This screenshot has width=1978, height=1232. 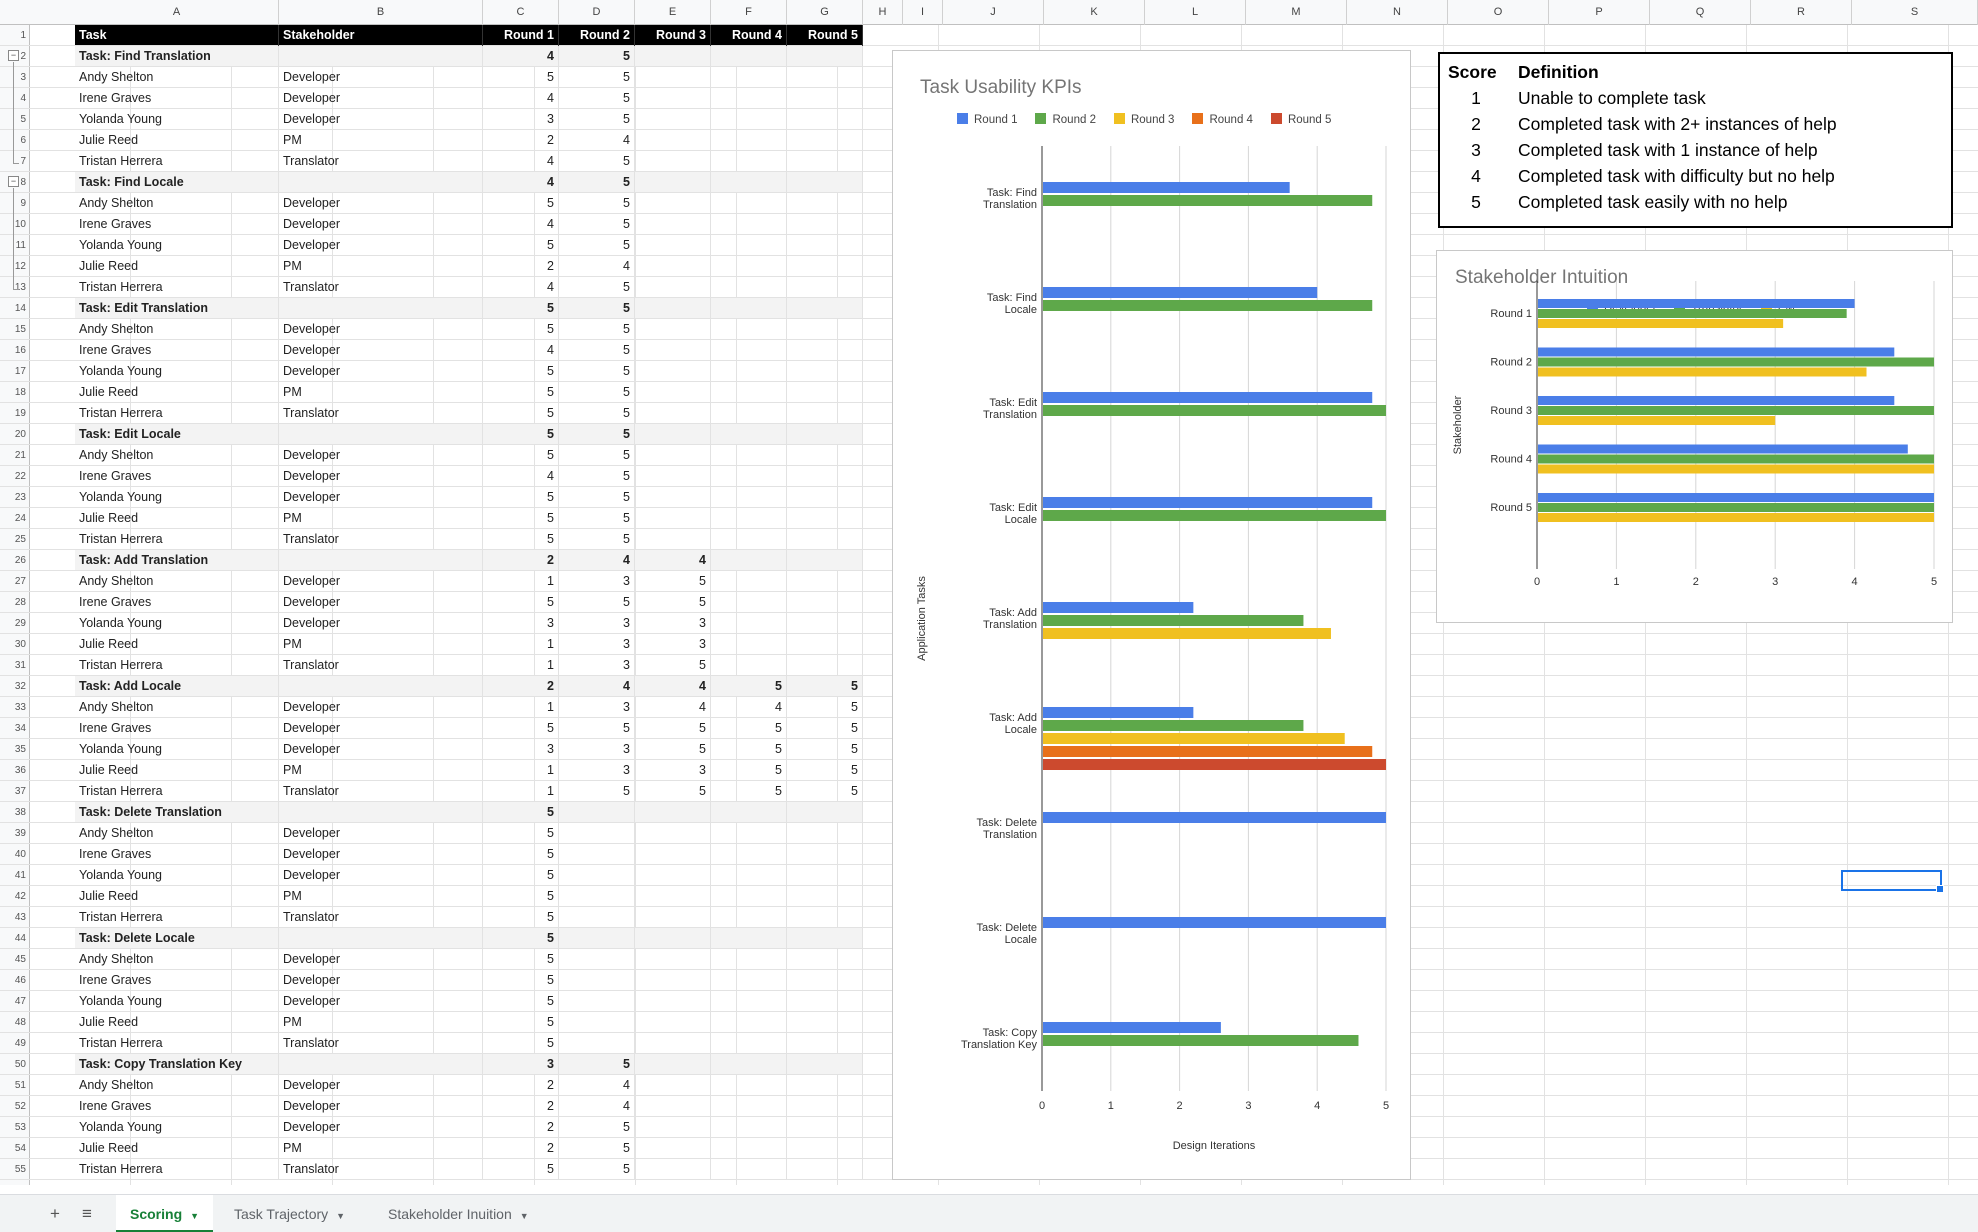 I want to click on table-cell: PM, so click(x=381, y=770).